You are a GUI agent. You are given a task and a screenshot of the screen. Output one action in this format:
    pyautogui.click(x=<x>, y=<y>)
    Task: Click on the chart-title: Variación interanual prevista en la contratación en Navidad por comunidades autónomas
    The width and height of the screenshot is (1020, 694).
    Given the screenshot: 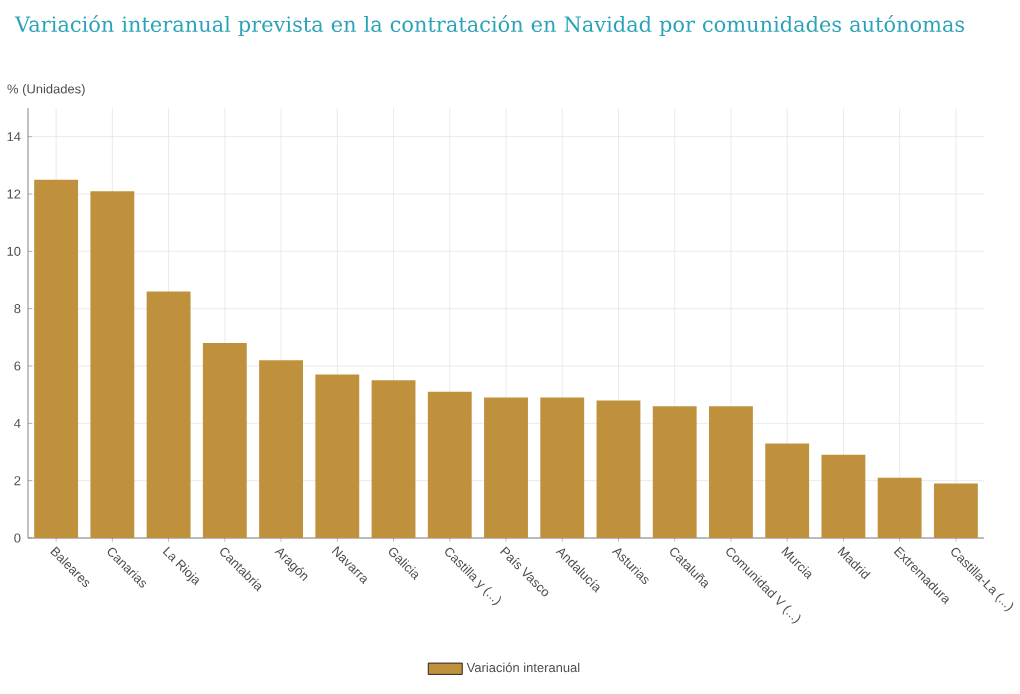 What is the action you would take?
    pyautogui.click(x=489, y=26)
    